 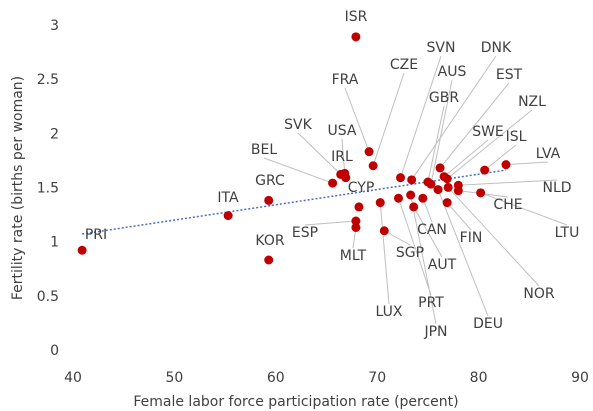 I want to click on point-label: LVA, so click(x=548, y=154).